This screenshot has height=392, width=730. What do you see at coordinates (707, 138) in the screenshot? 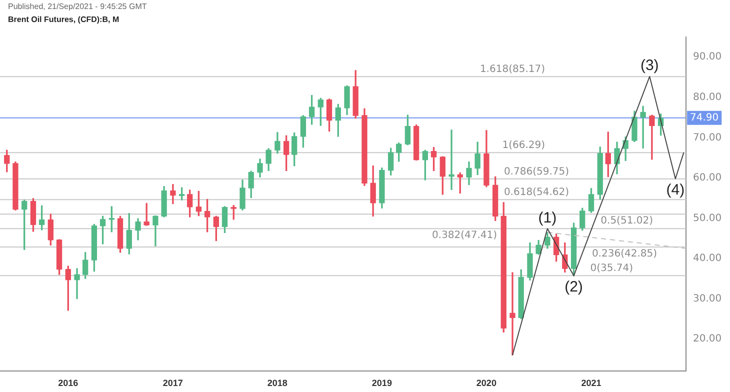
I see `y-tick-label: 70.00` at bounding box center [707, 138].